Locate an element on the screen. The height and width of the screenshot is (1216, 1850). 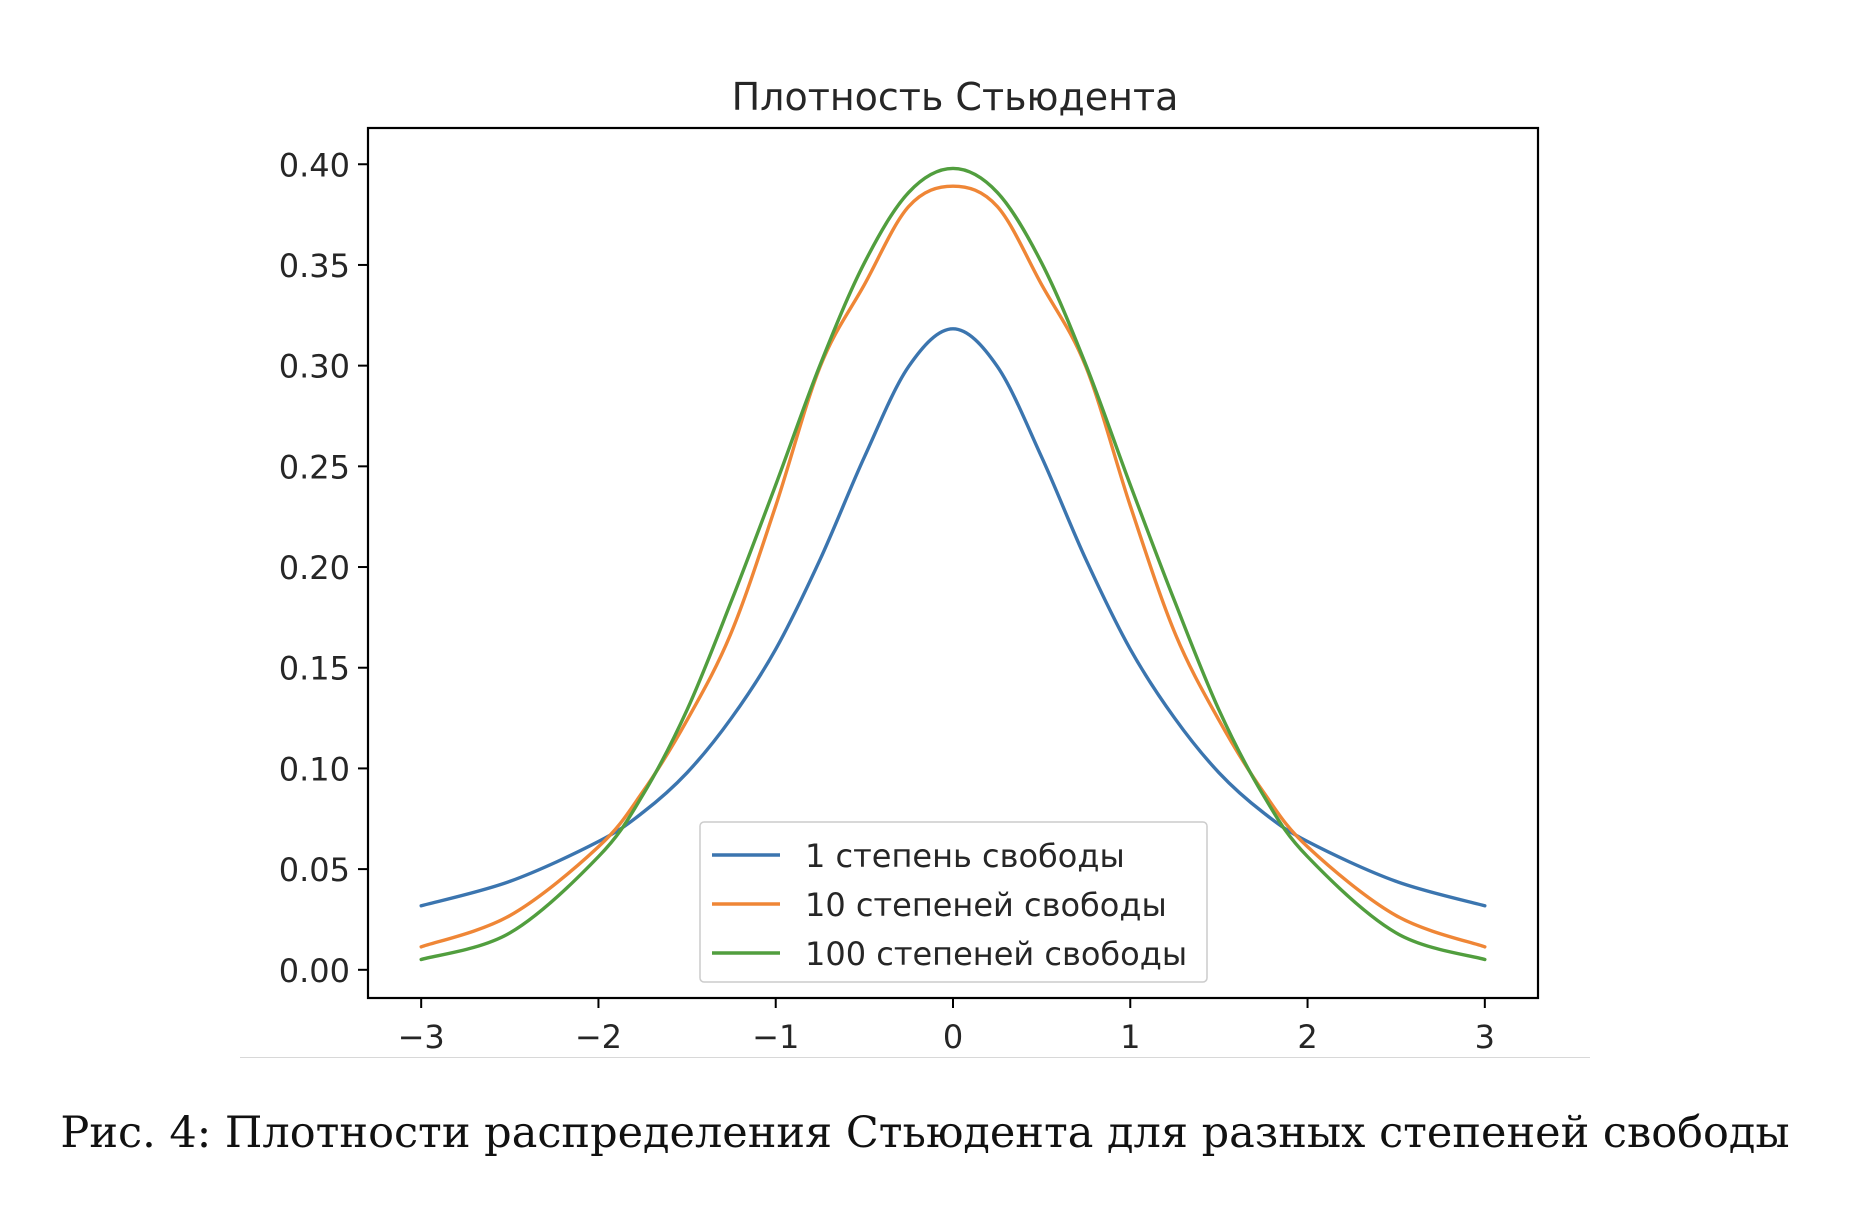
y-tick-label: 0.25 is located at coordinates (314, 467).